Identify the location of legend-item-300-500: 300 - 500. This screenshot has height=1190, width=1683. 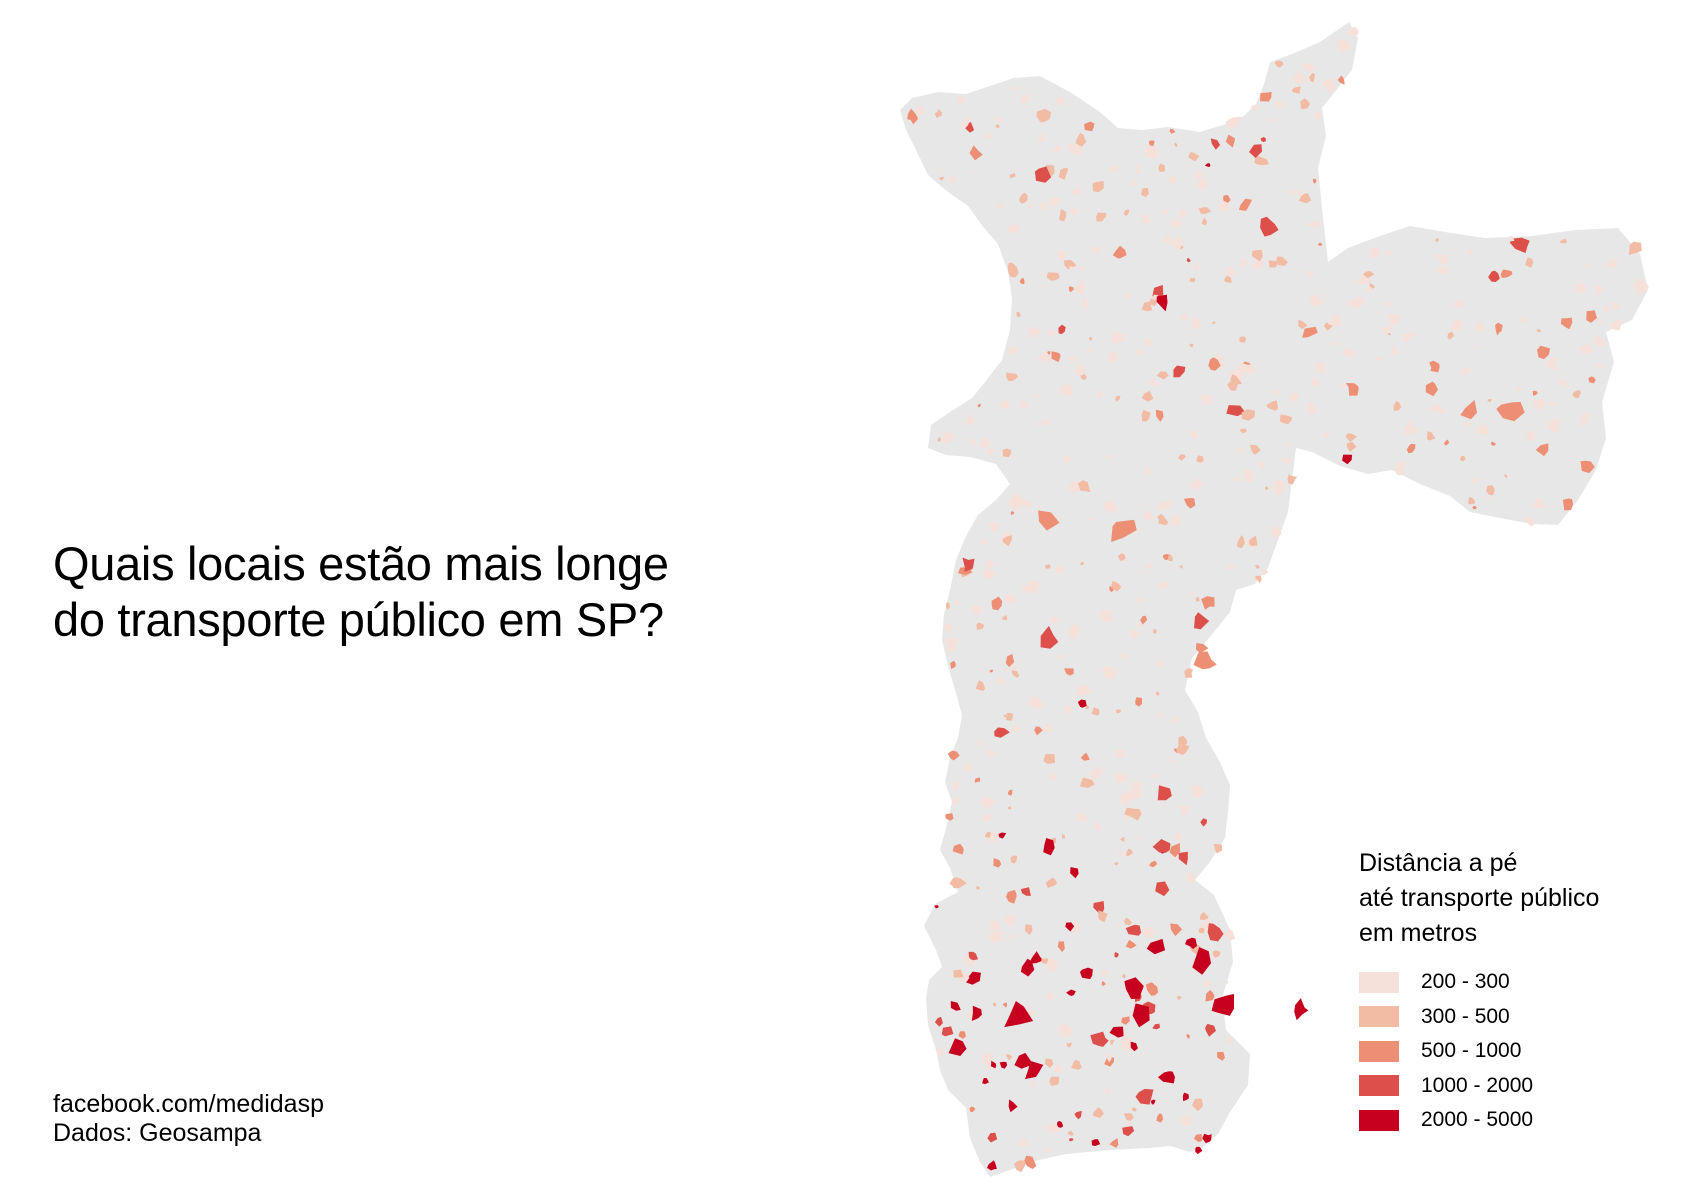
(1479, 1017).